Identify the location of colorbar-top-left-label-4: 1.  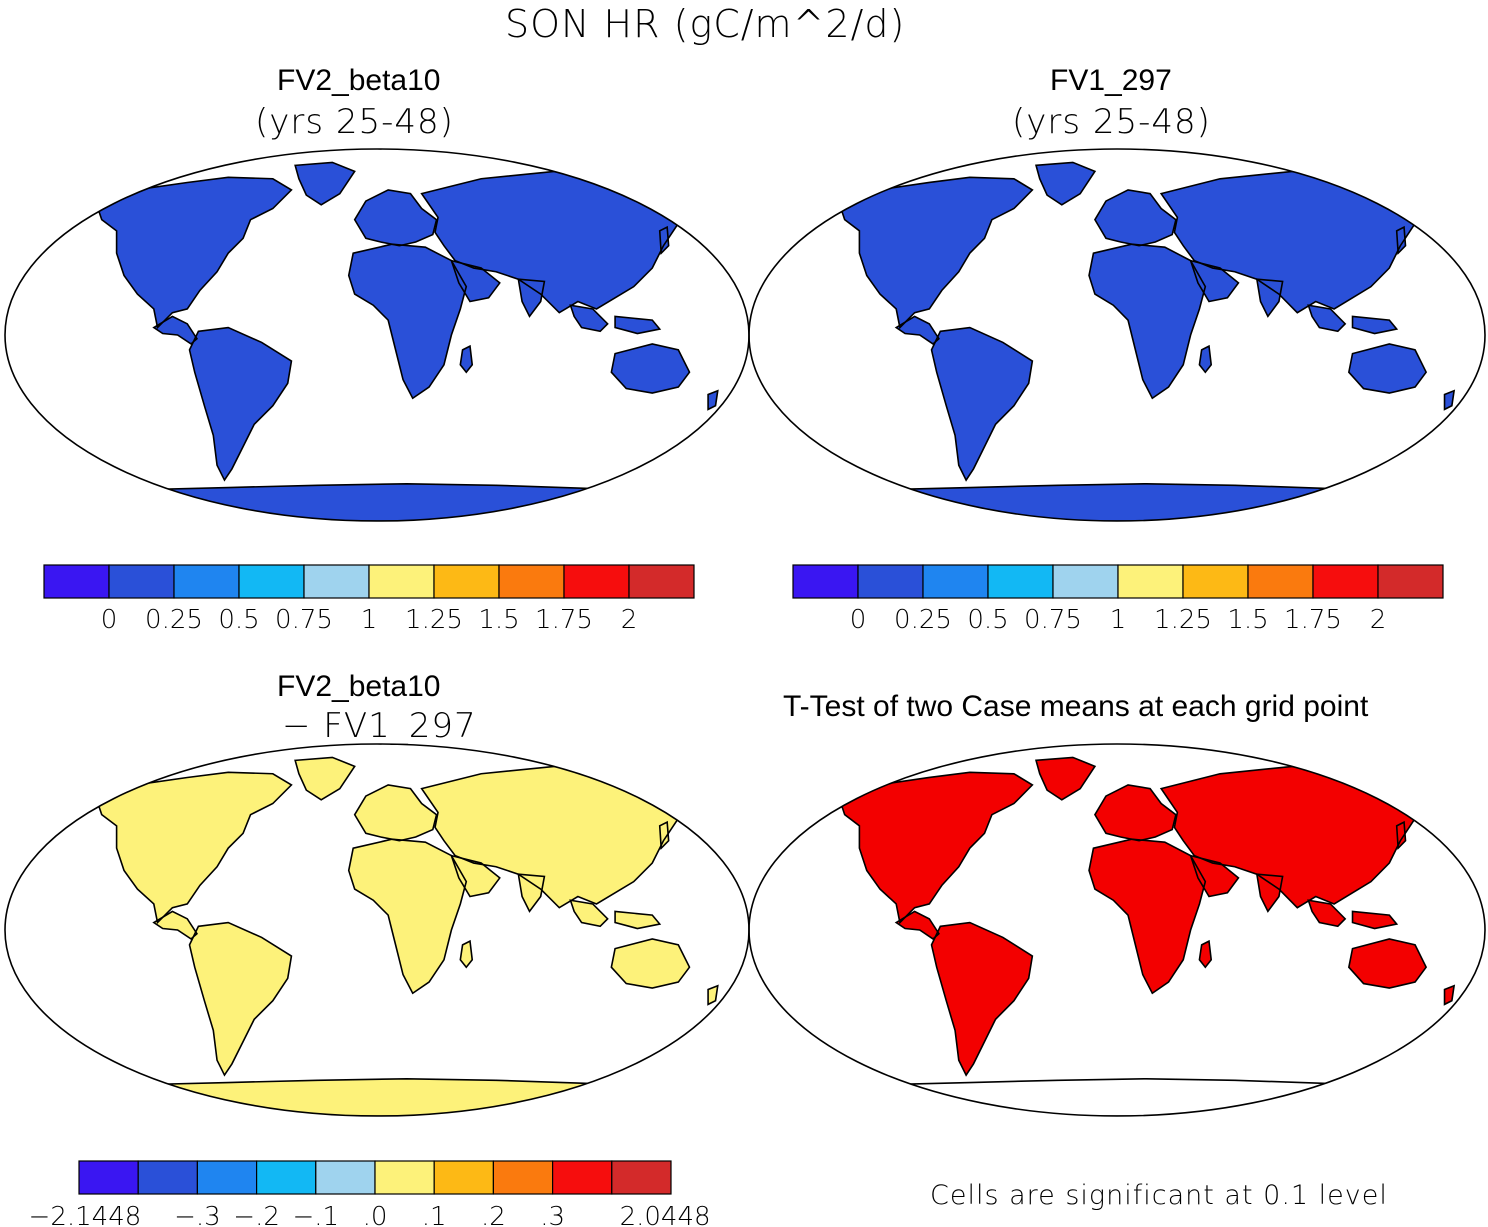
(369, 620).